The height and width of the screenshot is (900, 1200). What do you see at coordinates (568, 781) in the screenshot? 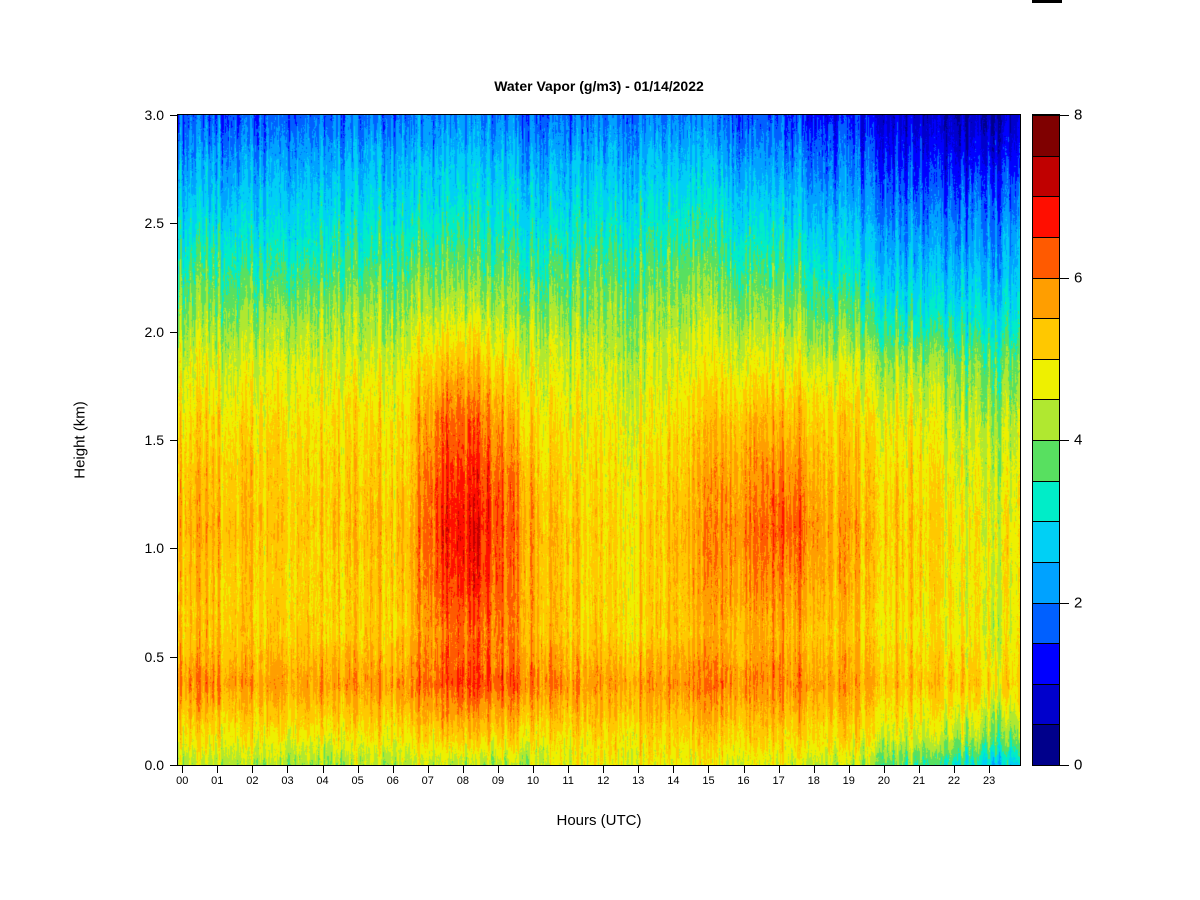
I see `x-tick-label: 11` at bounding box center [568, 781].